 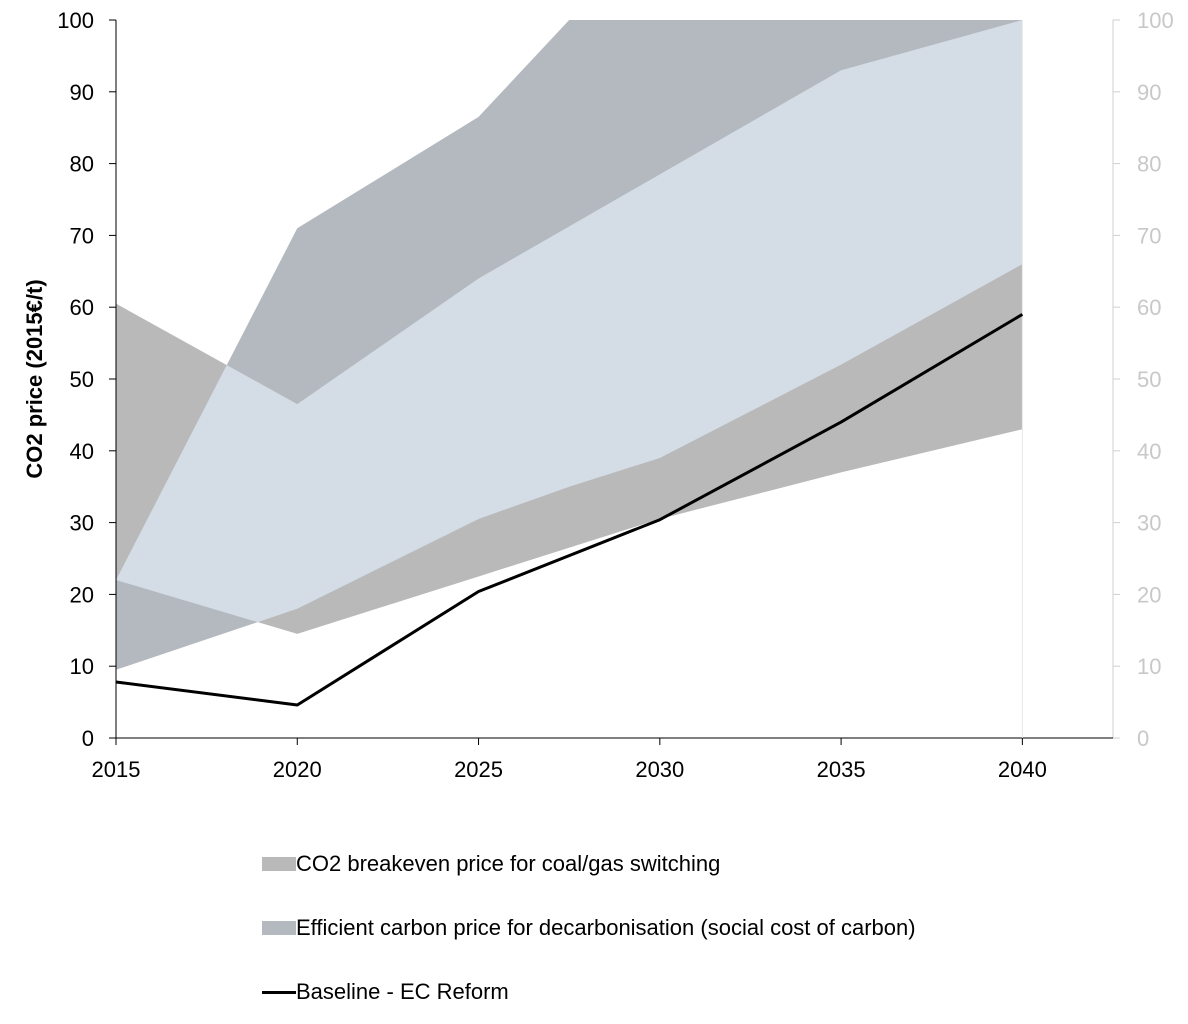 What do you see at coordinates (659, 769) in the screenshot?
I see `x-tick-label: 2030` at bounding box center [659, 769].